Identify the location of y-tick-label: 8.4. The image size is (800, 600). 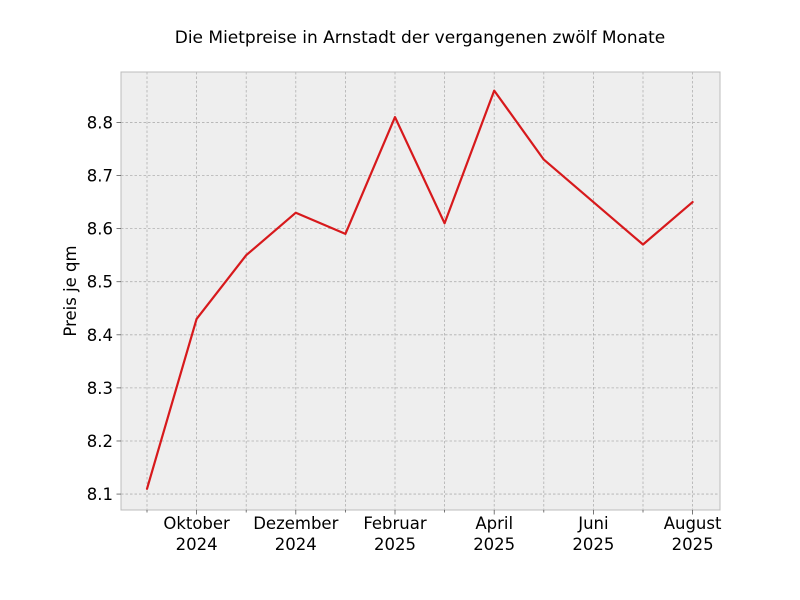
(100, 335).